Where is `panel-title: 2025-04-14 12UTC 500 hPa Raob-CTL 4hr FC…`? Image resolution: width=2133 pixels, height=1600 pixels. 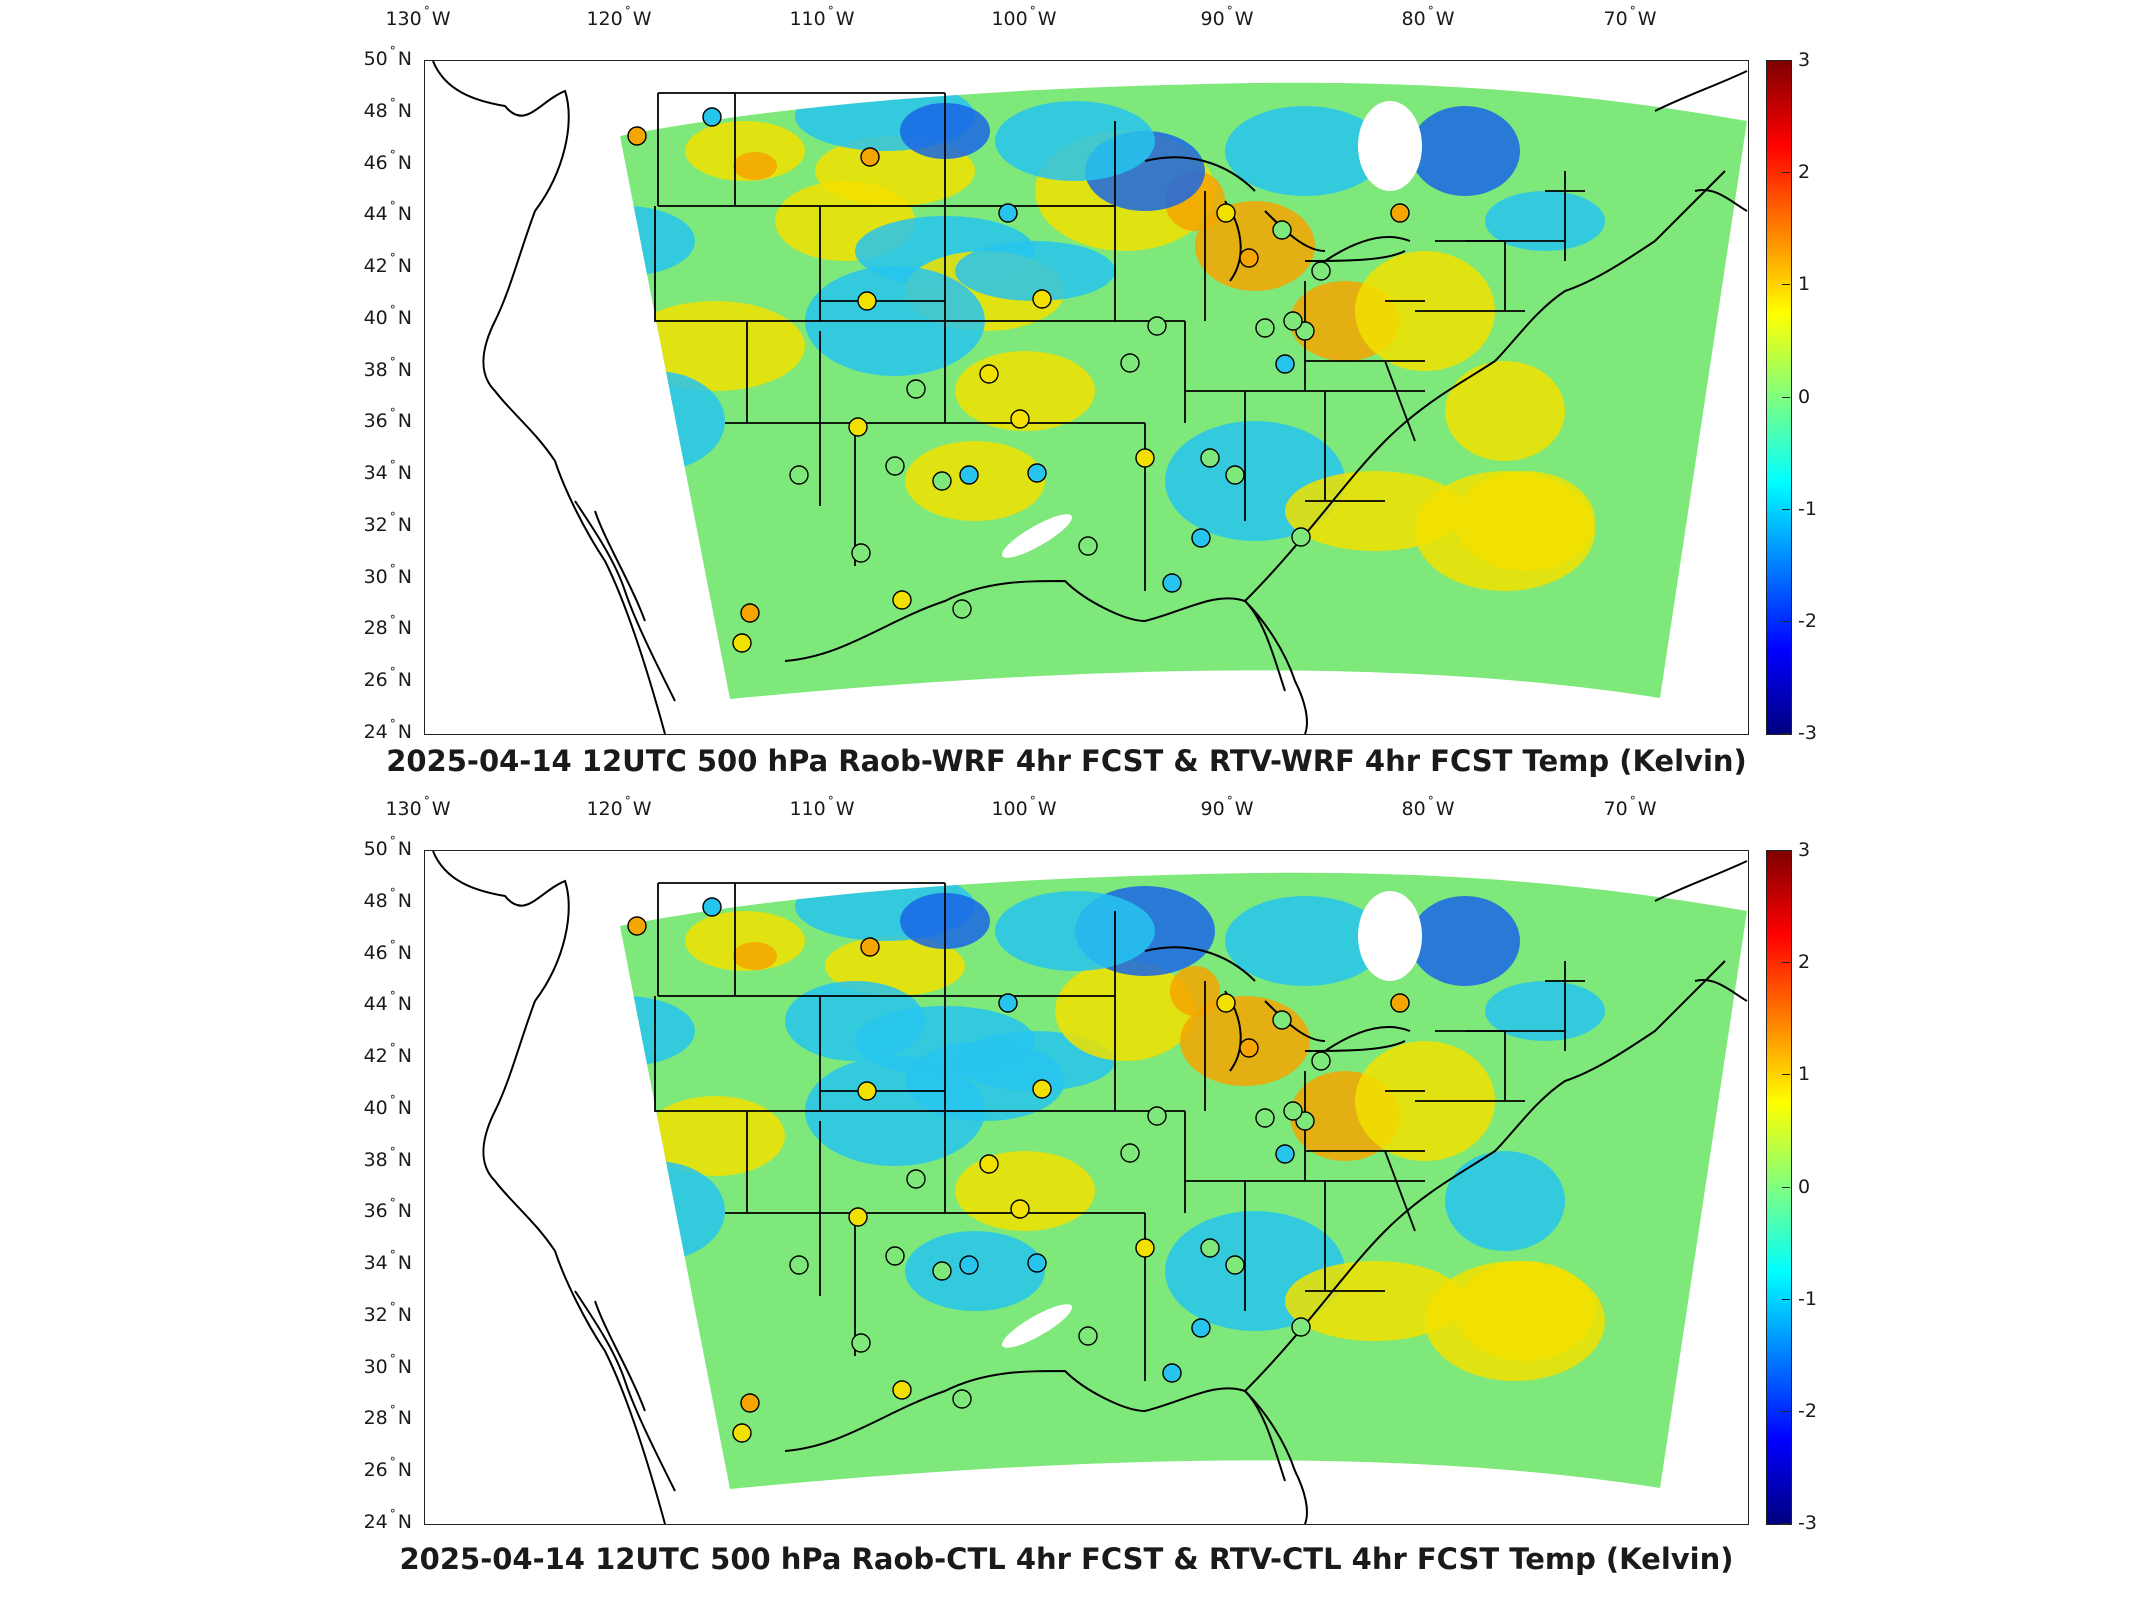
panel-title: 2025-04-14 12UTC 500 hPa Raob-CTL 4hr FC… is located at coordinates (1066, 1559).